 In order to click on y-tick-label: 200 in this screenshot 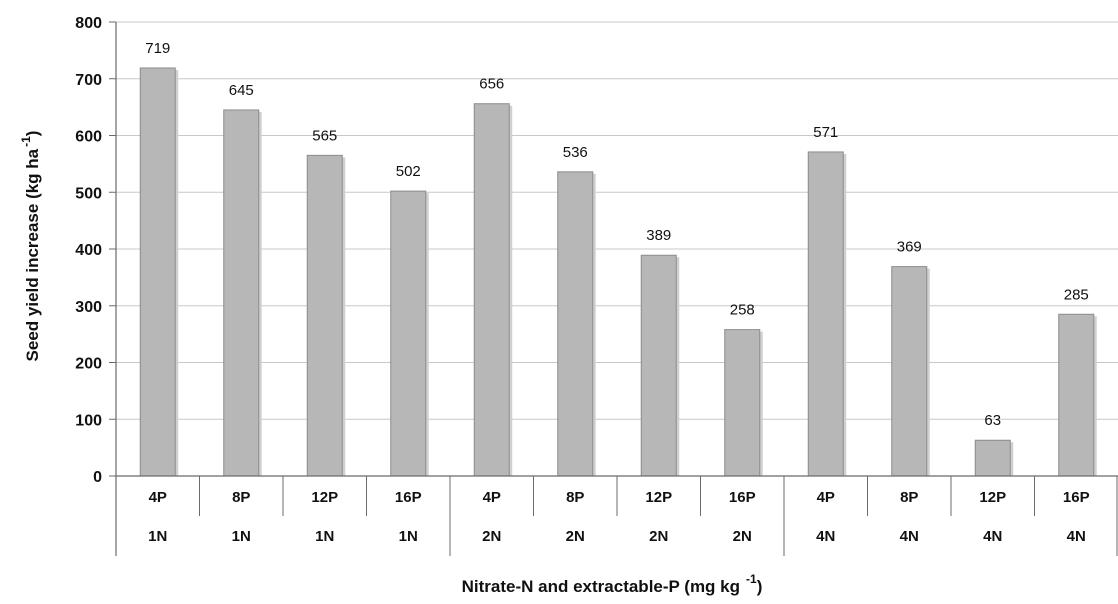, I will do `click(88, 364)`.